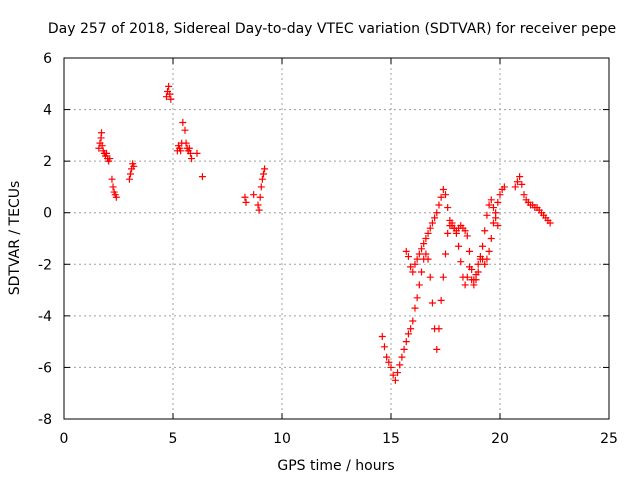  Describe the element at coordinates (45, 317) in the screenshot. I see `y-tick-label: -4` at that location.